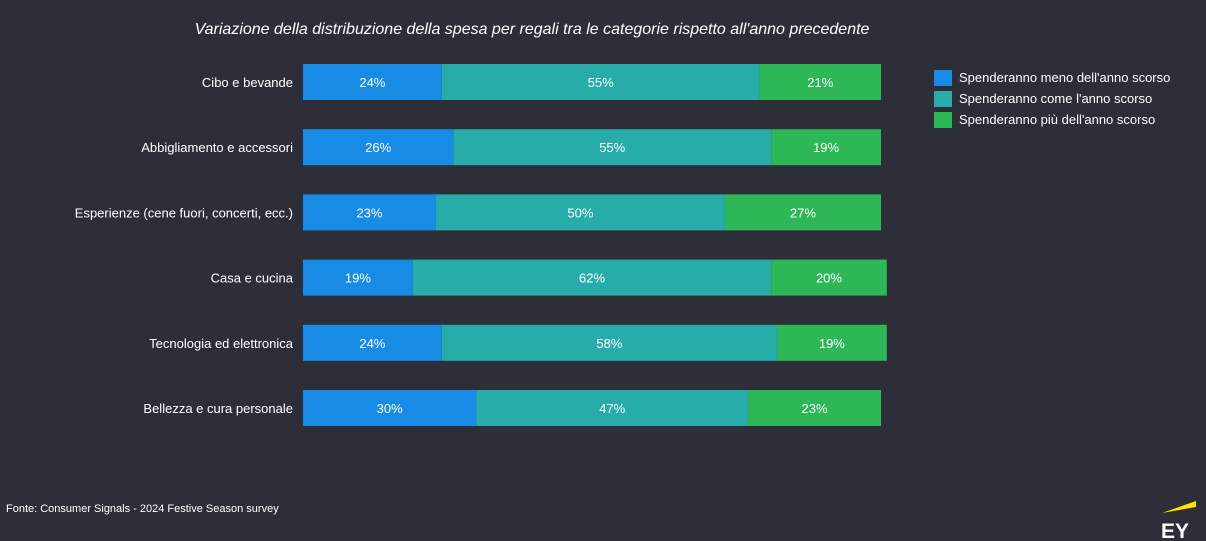 The width and height of the screenshot is (1206, 541). Describe the element at coordinates (218, 408) in the screenshot. I see `category-label: Bellezza e cura personale` at that location.